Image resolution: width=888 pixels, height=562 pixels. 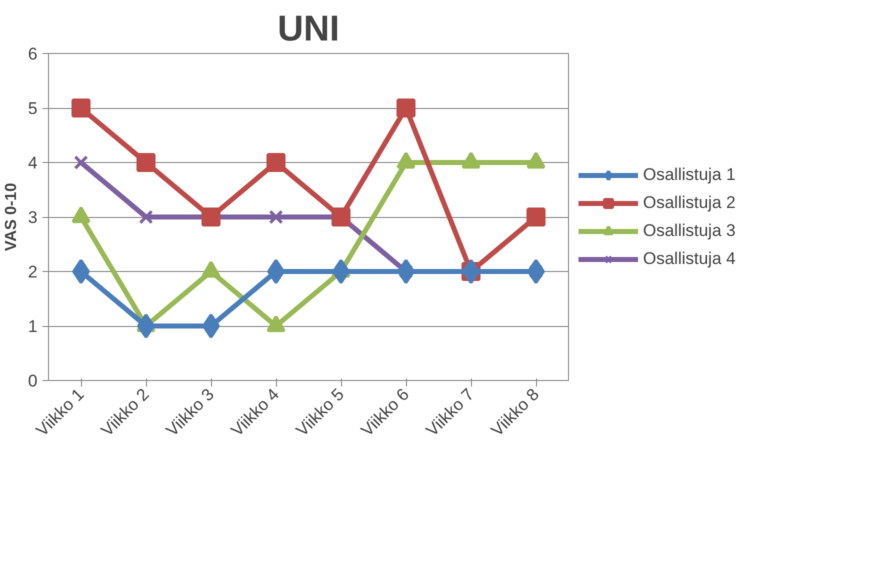 What do you see at coordinates (689, 230) in the screenshot?
I see `legend-label: Osallistuja 3` at bounding box center [689, 230].